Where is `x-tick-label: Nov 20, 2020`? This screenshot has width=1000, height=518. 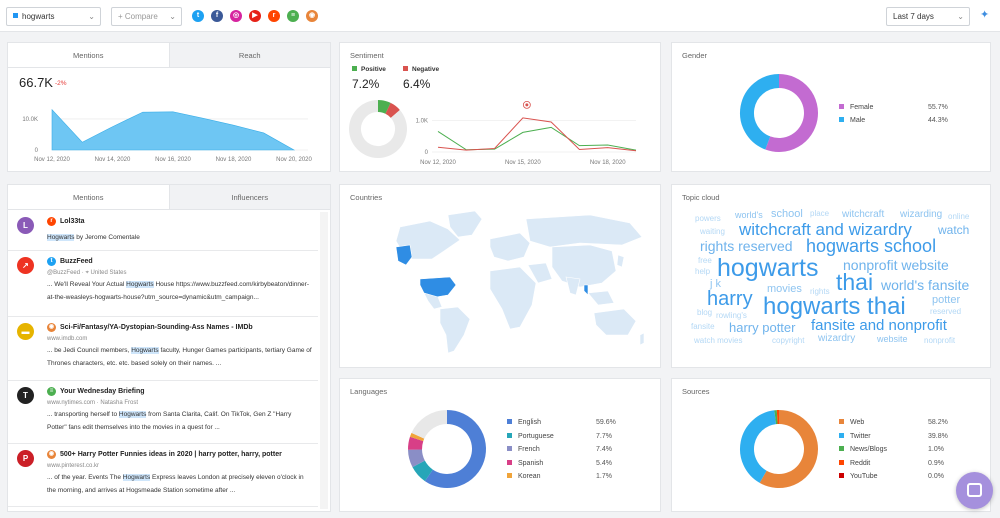 x-tick-label: Nov 20, 2020 is located at coordinates (294, 160).